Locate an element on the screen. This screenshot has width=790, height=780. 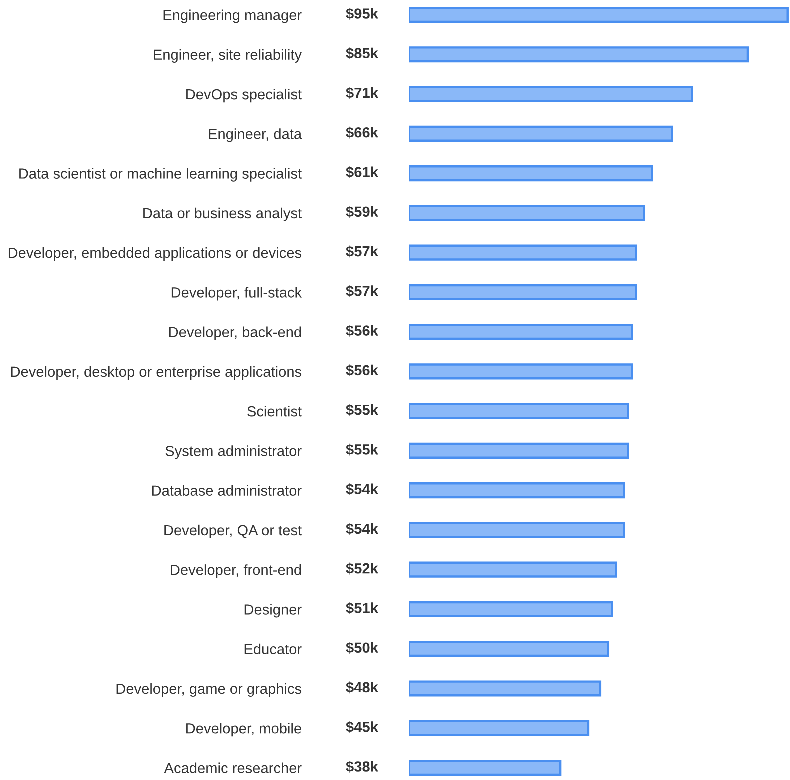
data-label: $95k is located at coordinates (362, 14).